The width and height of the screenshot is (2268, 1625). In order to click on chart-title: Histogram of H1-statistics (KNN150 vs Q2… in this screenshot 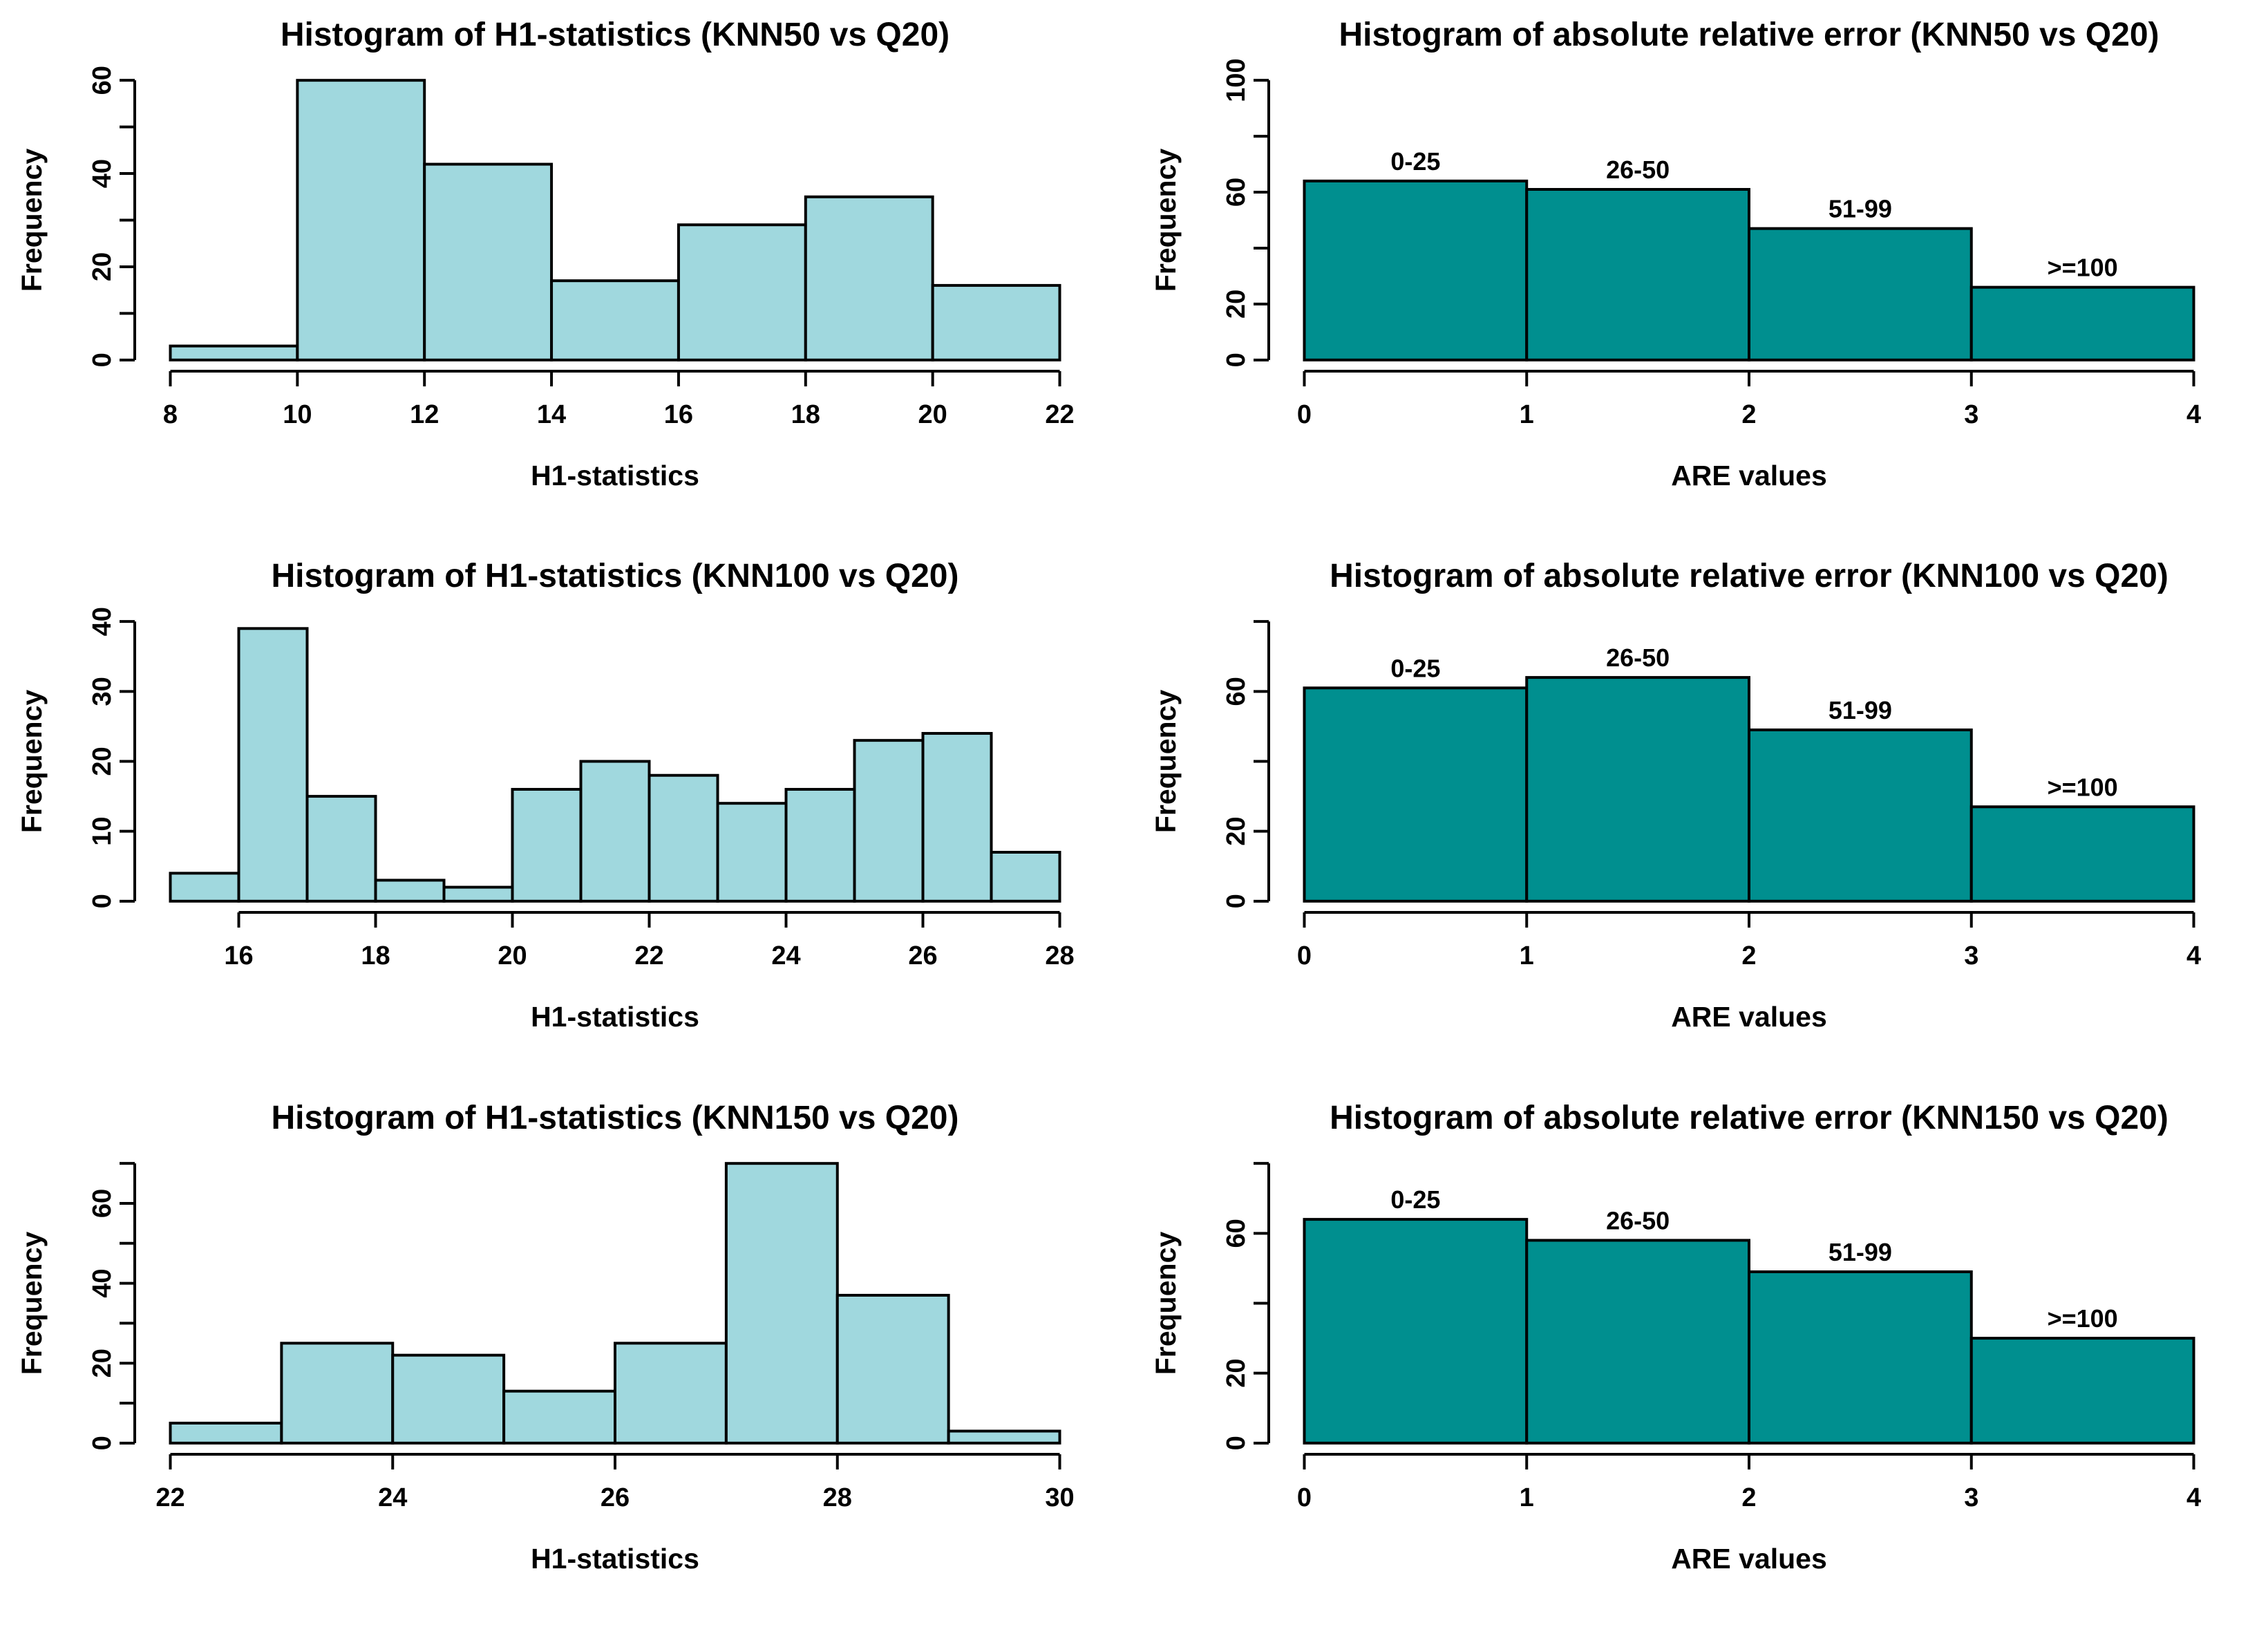, I will do `click(615, 1118)`.